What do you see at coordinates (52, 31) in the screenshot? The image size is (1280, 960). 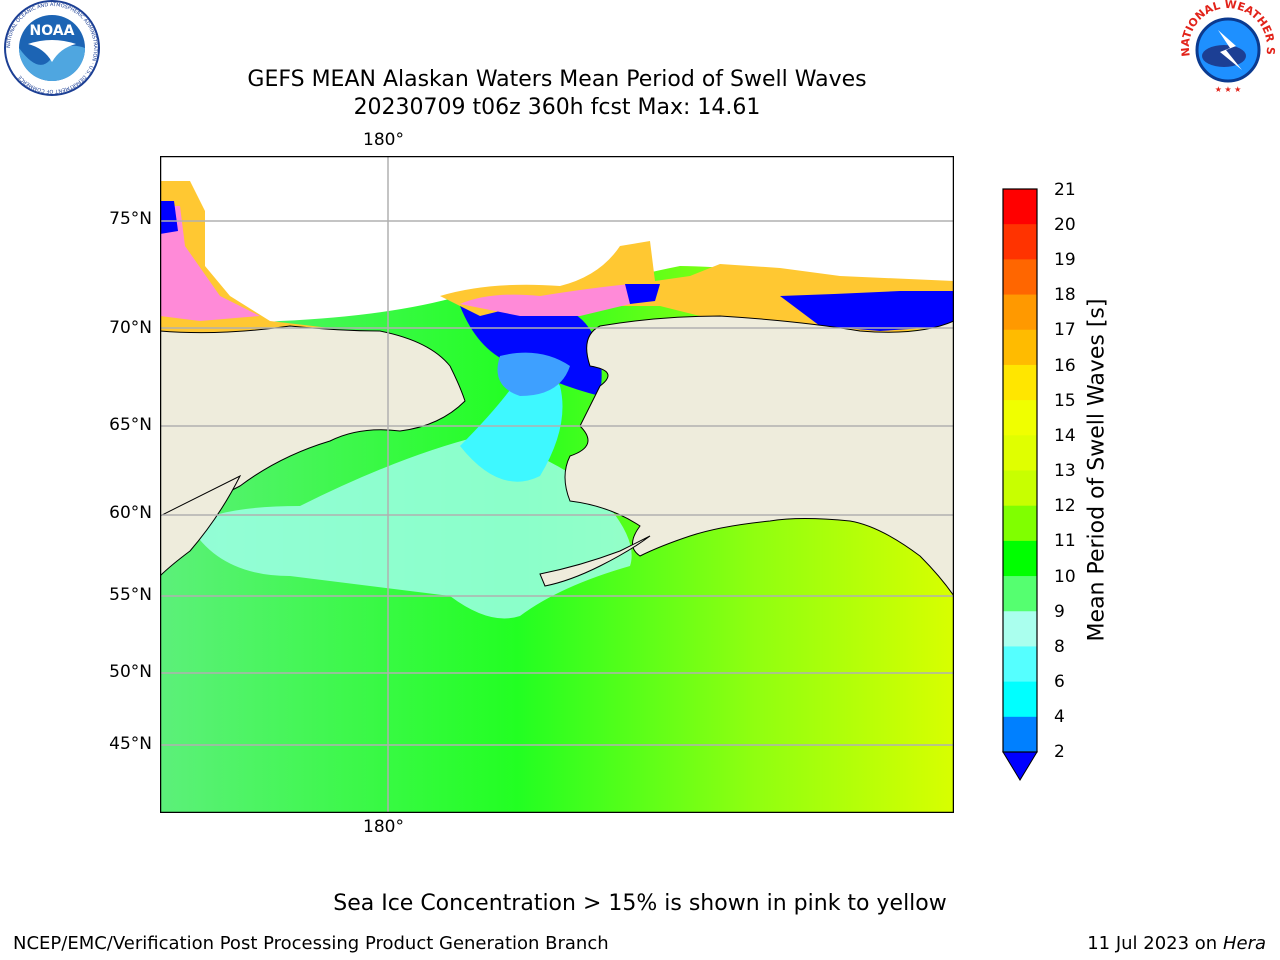 I see `svg-text: NOAA` at bounding box center [52, 31].